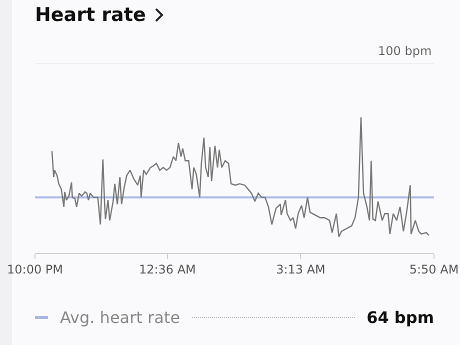 This screenshot has height=345, width=460. Describe the element at coordinates (90, 15) in the screenshot. I see `chart-title: Heart rate` at that location.